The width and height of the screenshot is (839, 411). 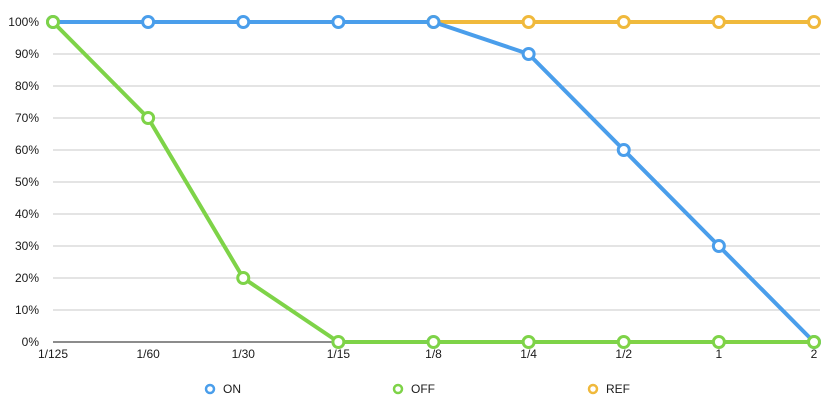 I want to click on legend-item-off: OFF, so click(x=413, y=389).